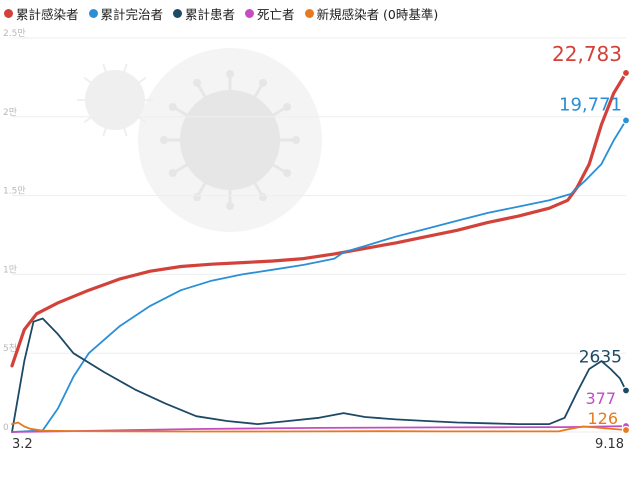 The width and height of the screenshot is (640, 480). I want to click on series-end-label: 126, so click(602, 418).